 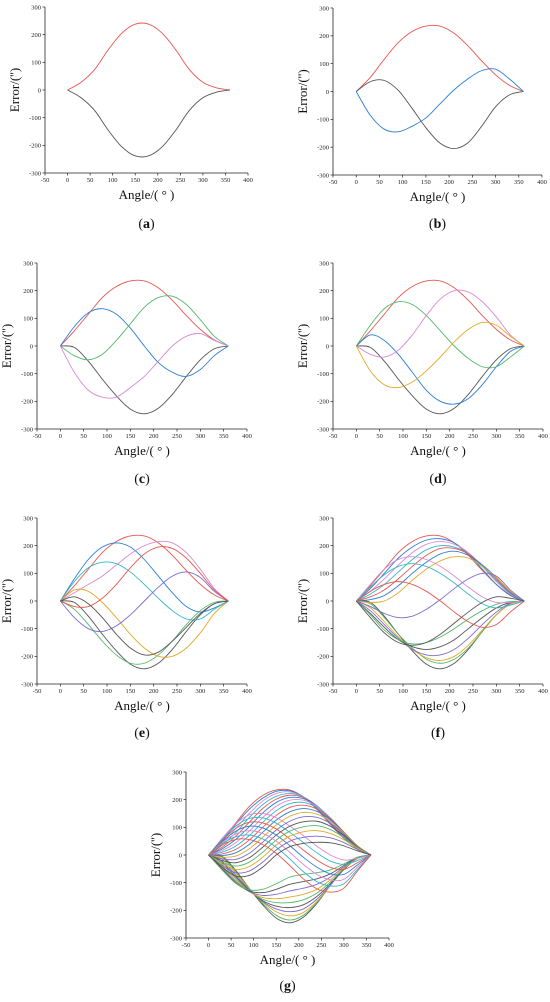 What do you see at coordinates (426, 691) in the screenshot?
I see `x-tick-label-f-4: 150` at bounding box center [426, 691].